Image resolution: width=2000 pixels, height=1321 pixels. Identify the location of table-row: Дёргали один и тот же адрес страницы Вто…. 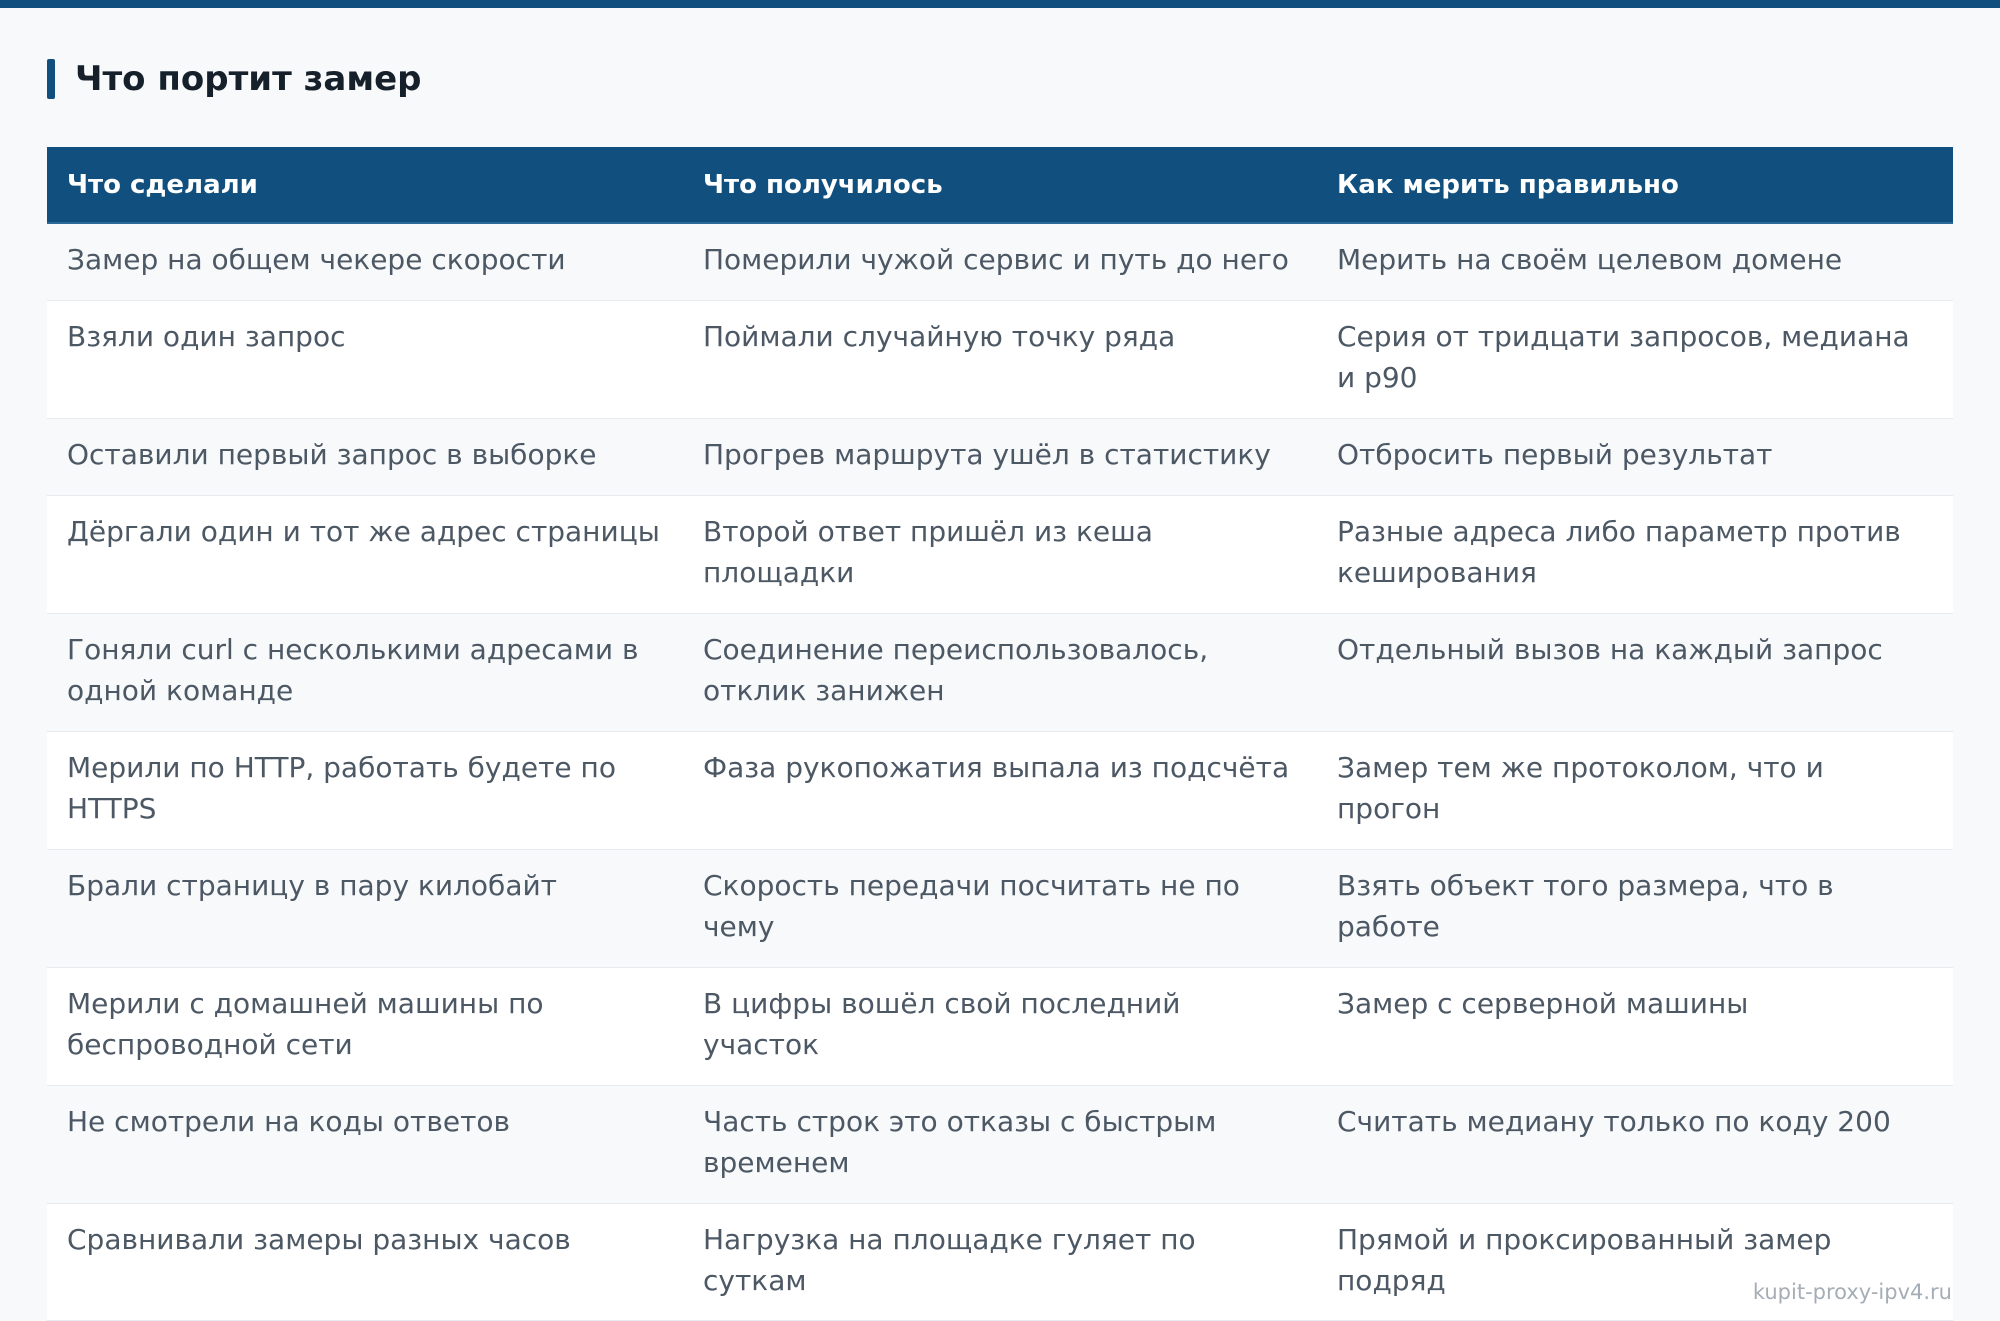
(1000, 554).